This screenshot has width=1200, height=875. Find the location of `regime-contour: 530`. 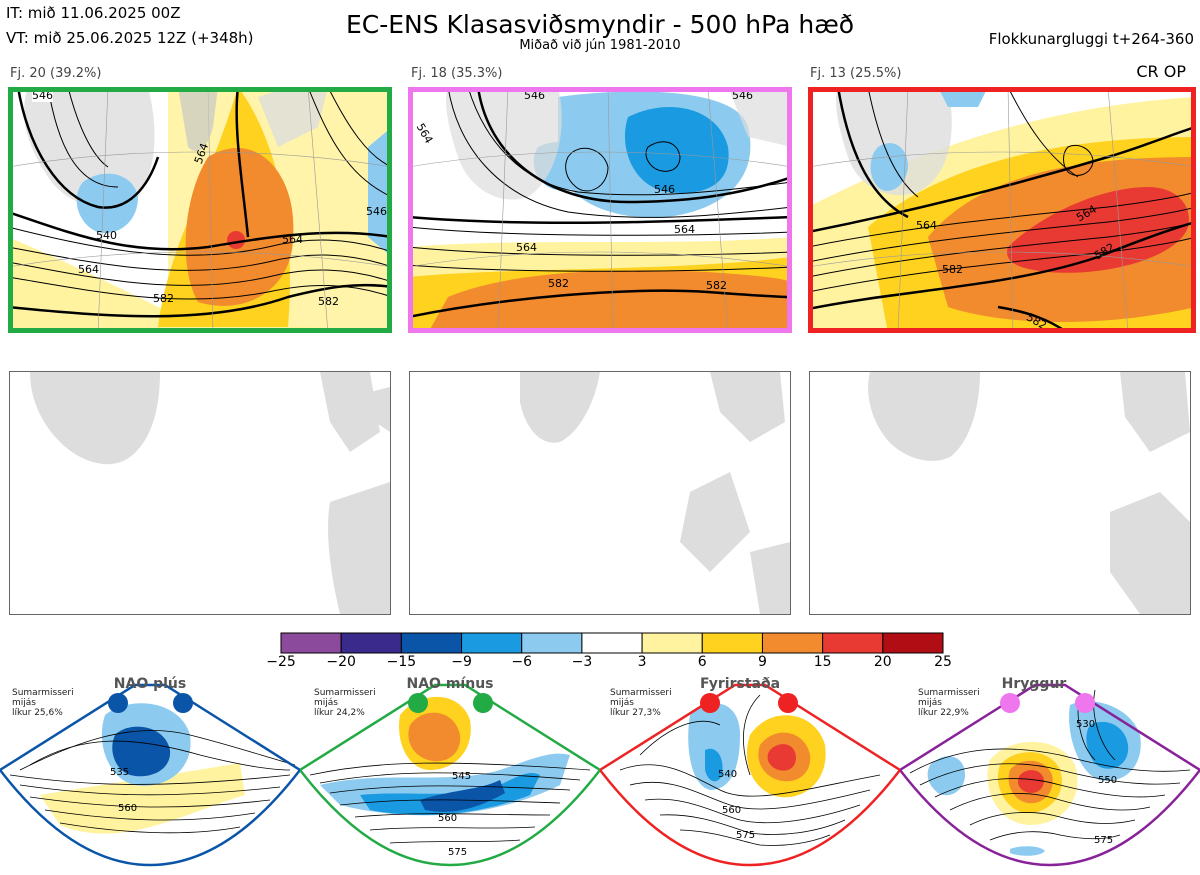

regime-contour: 530 is located at coordinates (1086, 724).